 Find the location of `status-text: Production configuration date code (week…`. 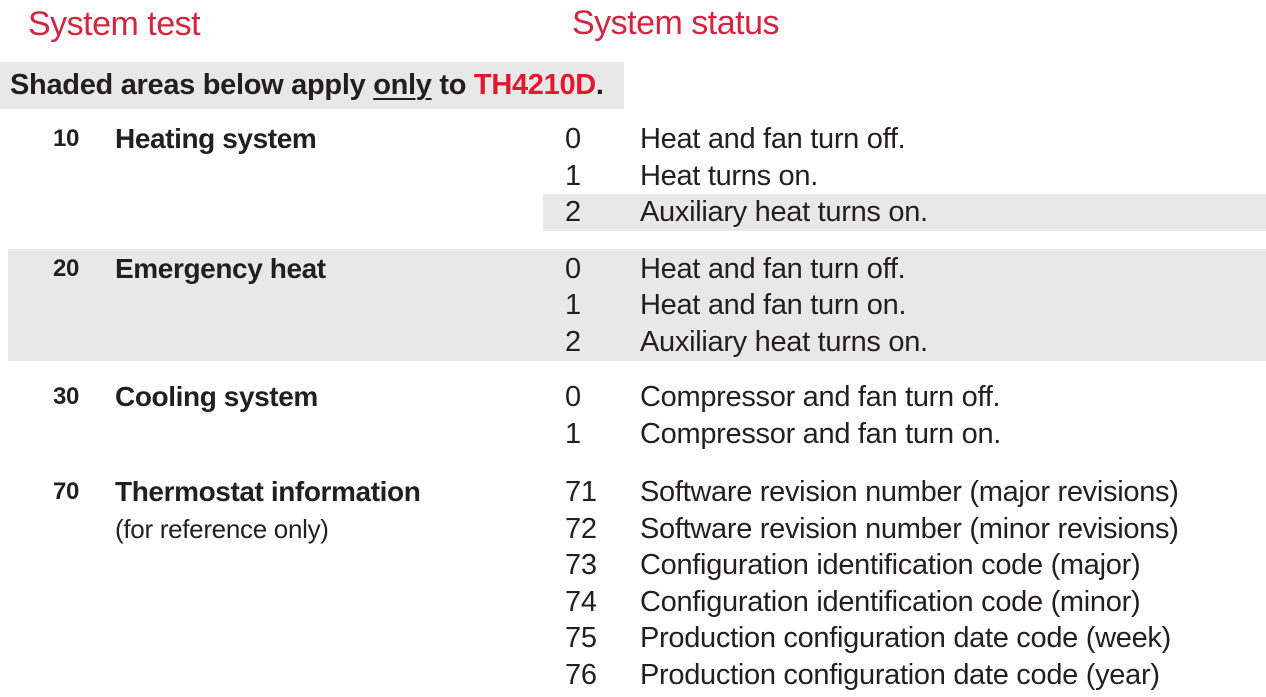

status-text: Production configuration date code (week… is located at coordinates (905, 638).